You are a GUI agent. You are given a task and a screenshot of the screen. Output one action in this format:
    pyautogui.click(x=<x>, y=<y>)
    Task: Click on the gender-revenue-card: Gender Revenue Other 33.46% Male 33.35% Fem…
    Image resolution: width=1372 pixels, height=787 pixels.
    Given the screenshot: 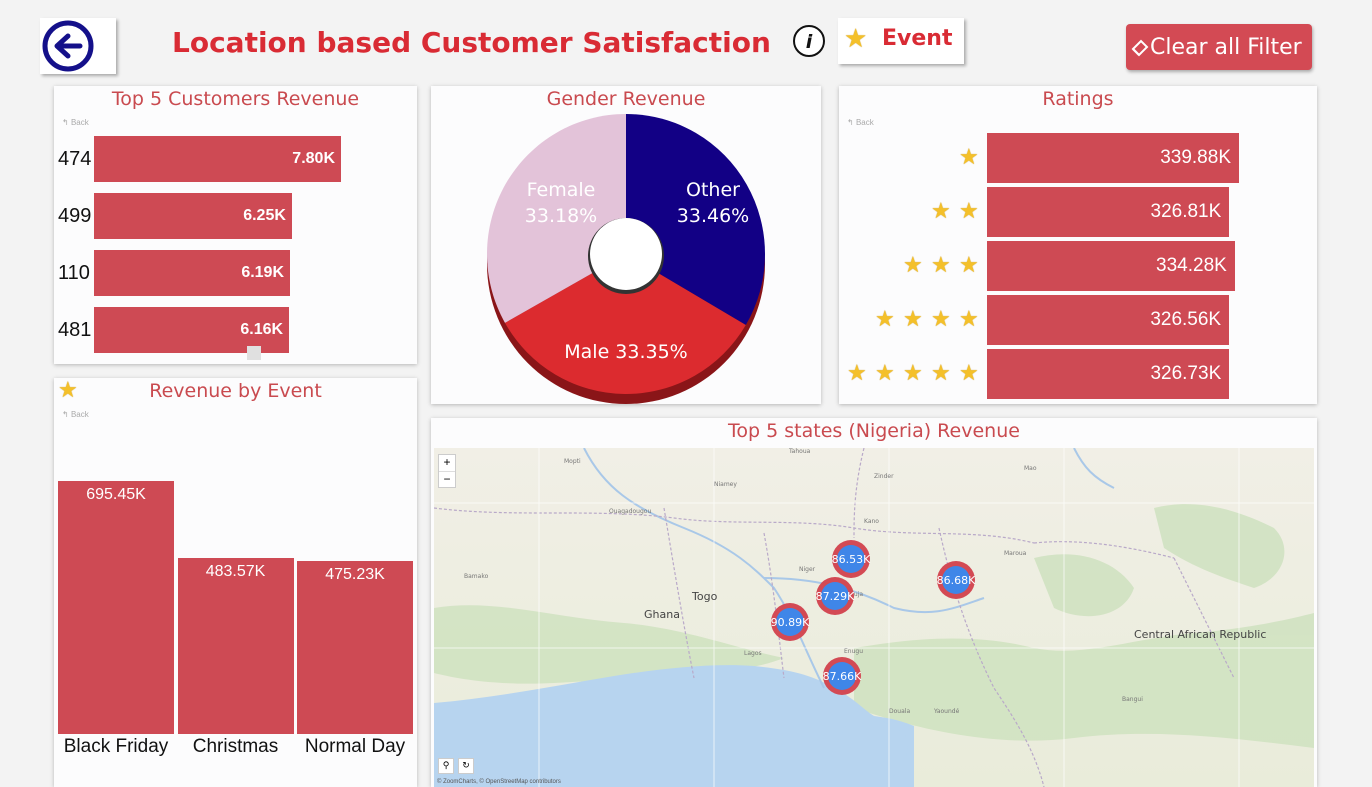 What is the action you would take?
    pyautogui.click(x=626, y=245)
    